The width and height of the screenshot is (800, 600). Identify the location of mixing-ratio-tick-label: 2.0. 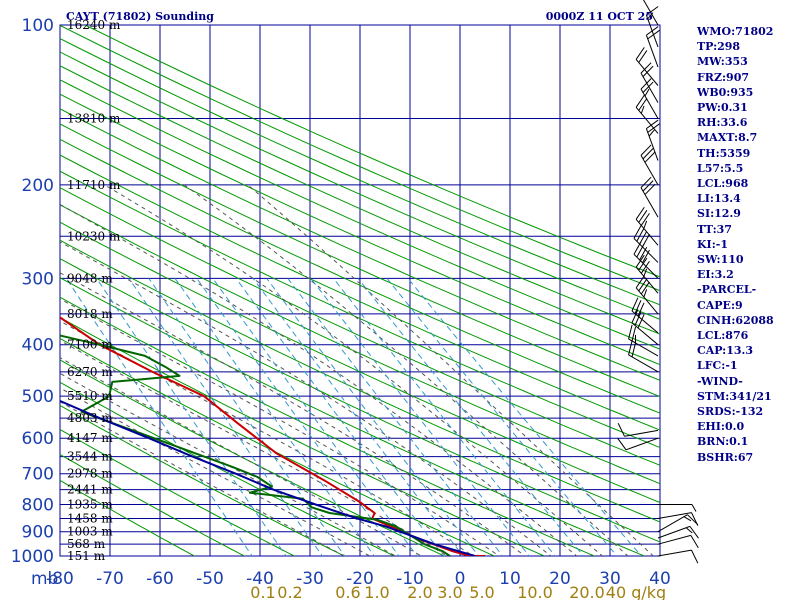
(419, 591).